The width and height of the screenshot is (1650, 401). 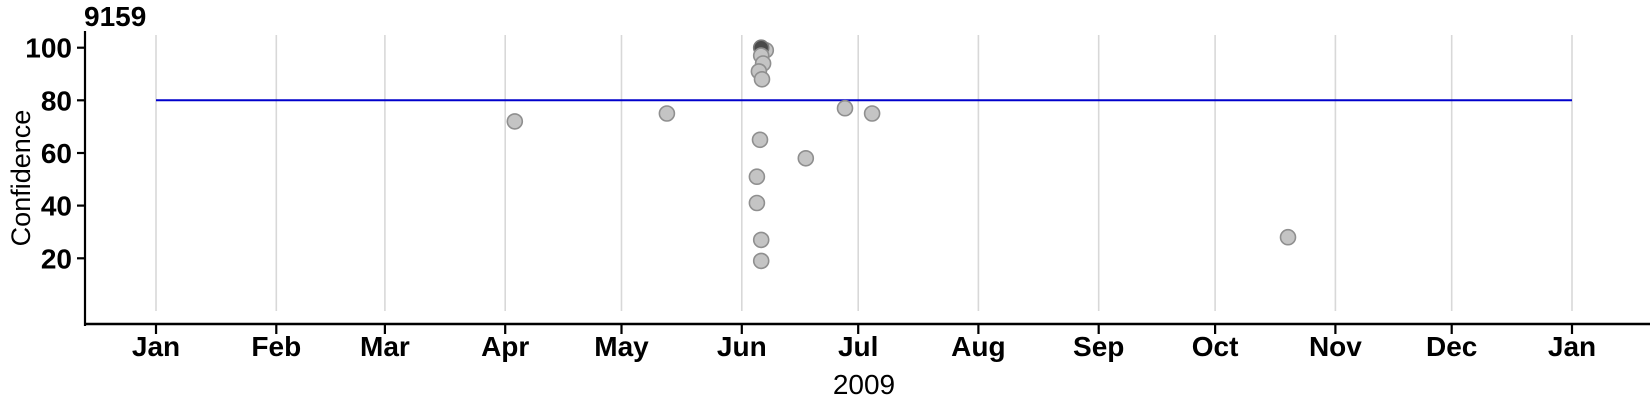 What do you see at coordinates (48, 48) in the screenshot?
I see `y-tick-label: 100` at bounding box center [48, 48].